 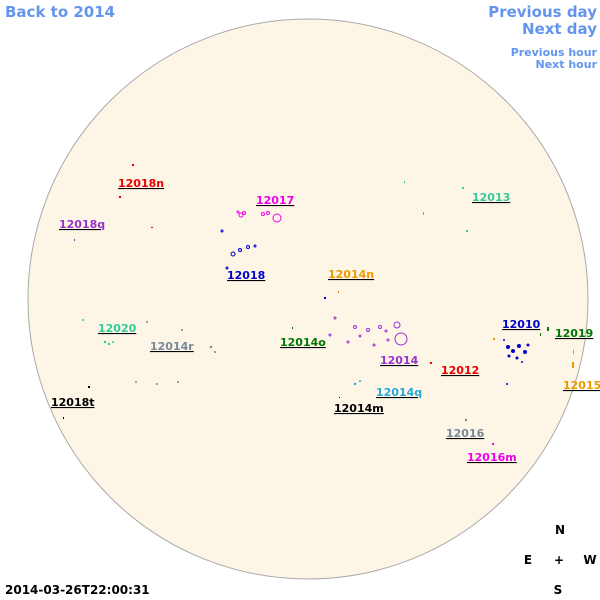 What do you see at coordinates (542, 12) in the screenshot?
I see `previous-day-link: Previous day` at bounding box center [542, 12].